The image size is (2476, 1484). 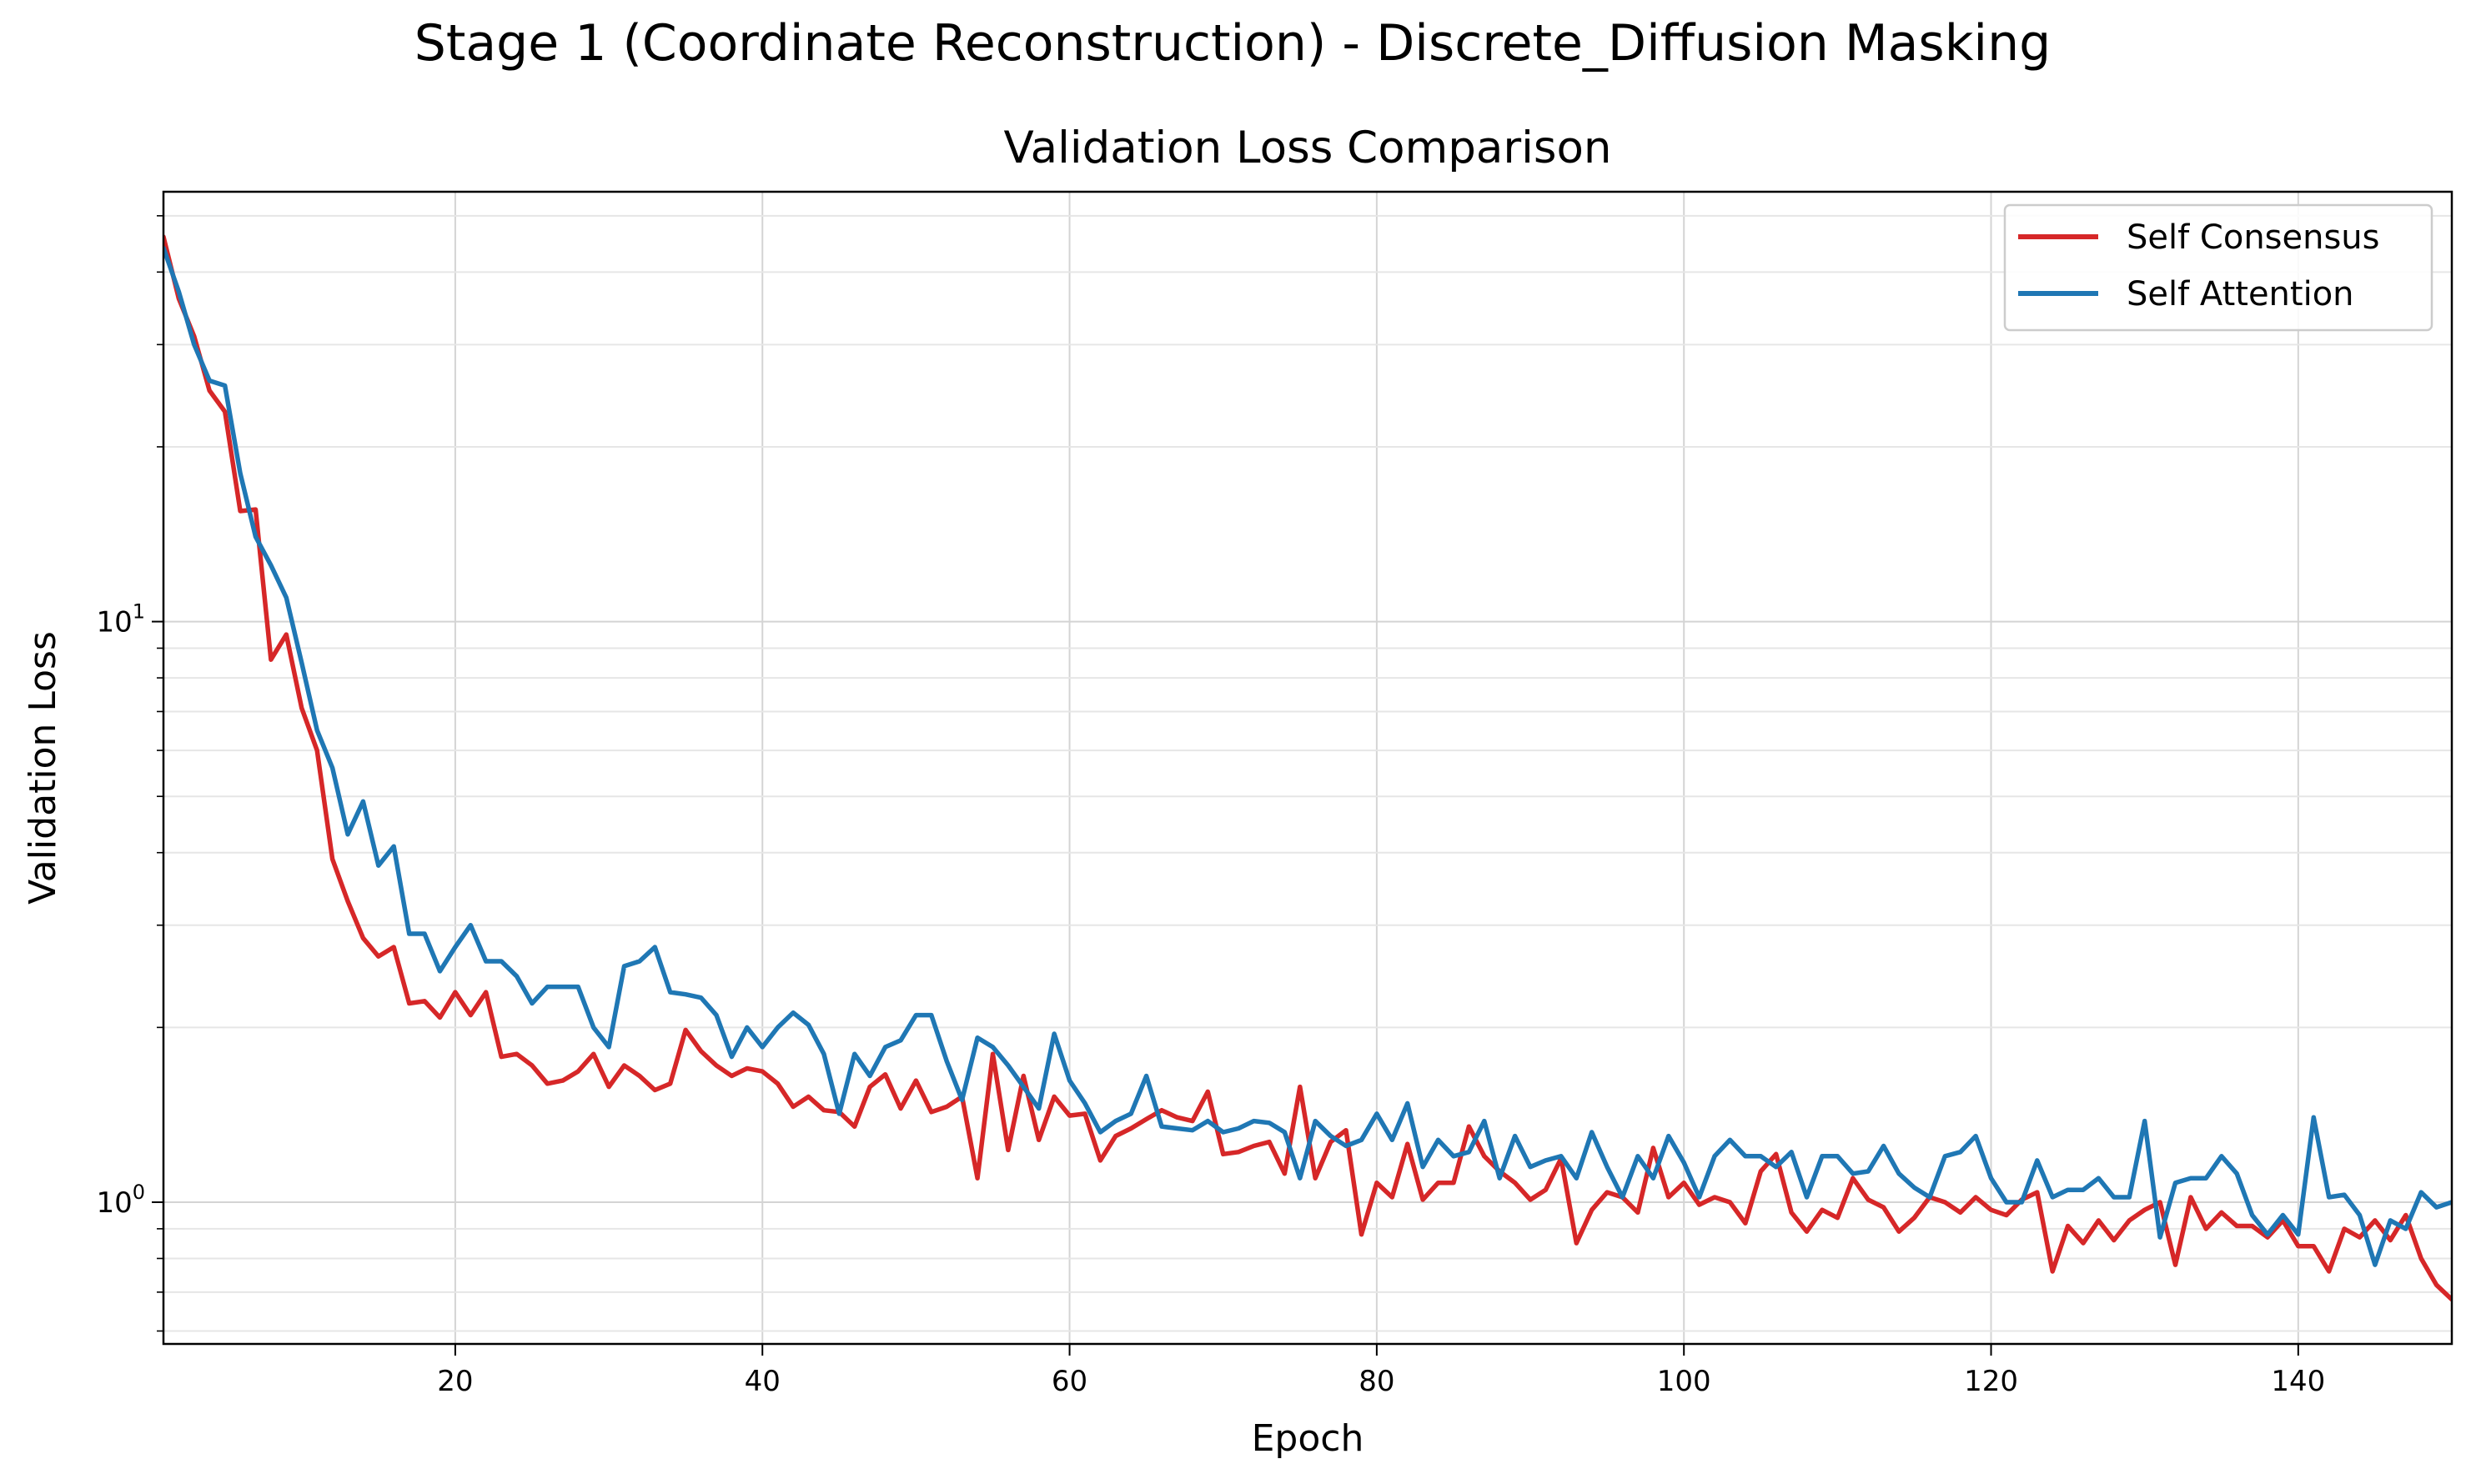 What do you see at coordinates (2253, 237) in the screenshot?
I see `legend-label-self-consensus: Self Consensus` at bounding box center [2253, 237].